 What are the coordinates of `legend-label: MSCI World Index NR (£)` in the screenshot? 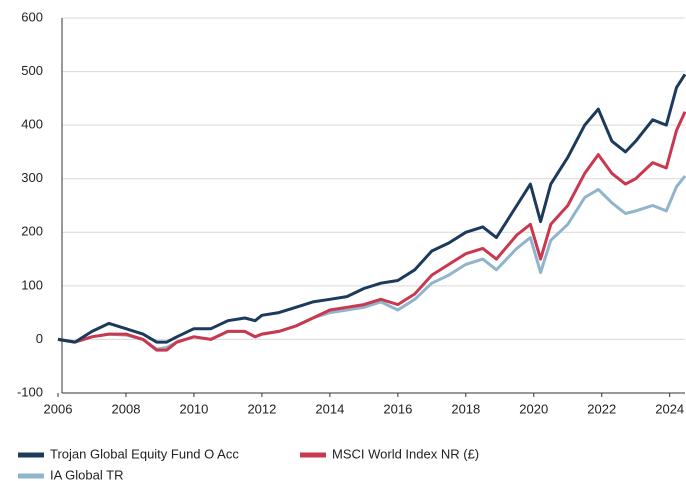 It's located at (405, 453).